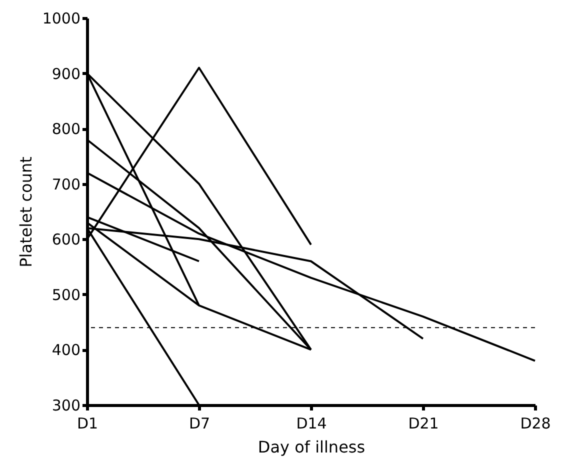 The image size is (562, 473). Describe the element at coordinates (423, 423) in the screenshot. I see `x-tick-label: D21` at that location.